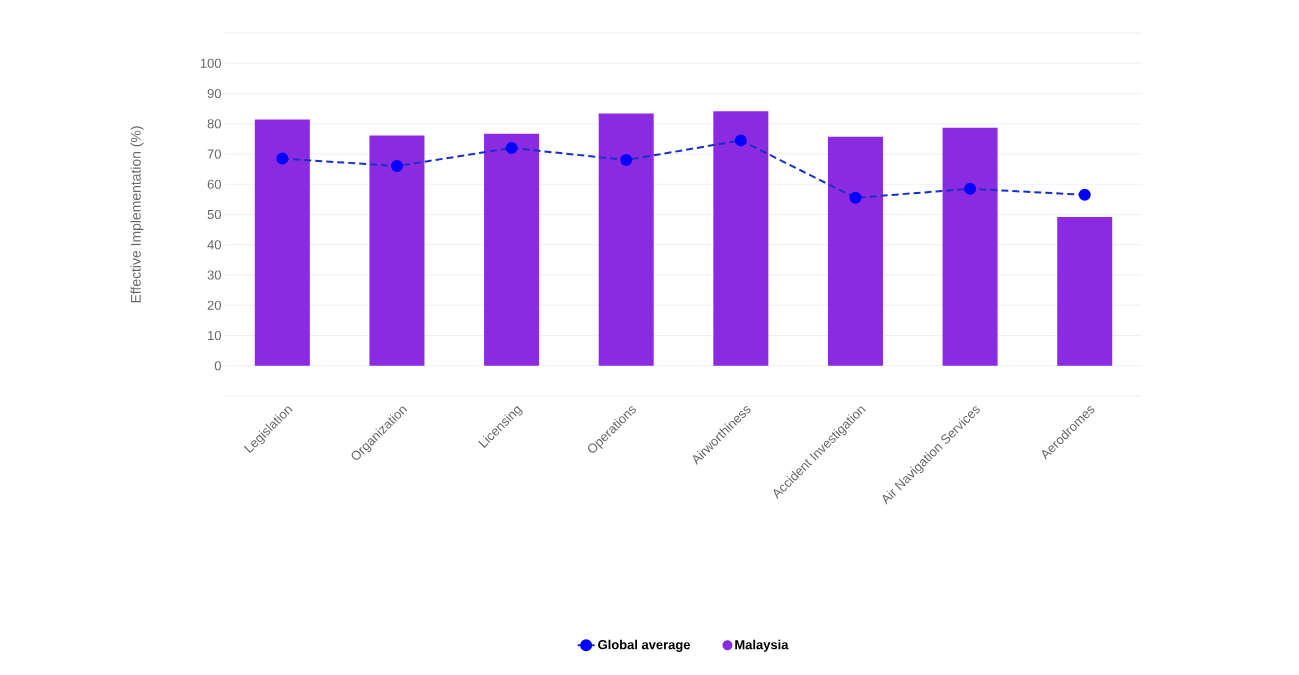  What do you see at coordinates (214, 335) in the screenshot?
I see `y-tick-label: 10` at bounding box center [214, 335].